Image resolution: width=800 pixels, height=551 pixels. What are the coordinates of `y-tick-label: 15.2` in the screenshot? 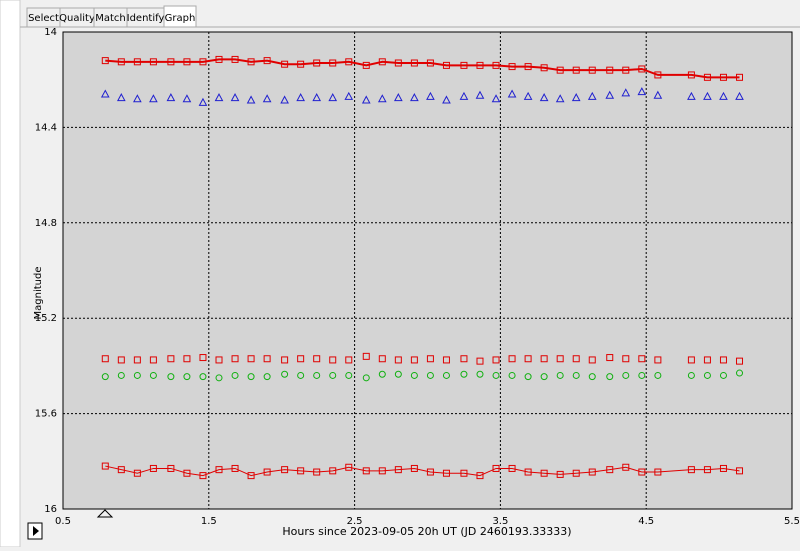 It's located at (46, 318).